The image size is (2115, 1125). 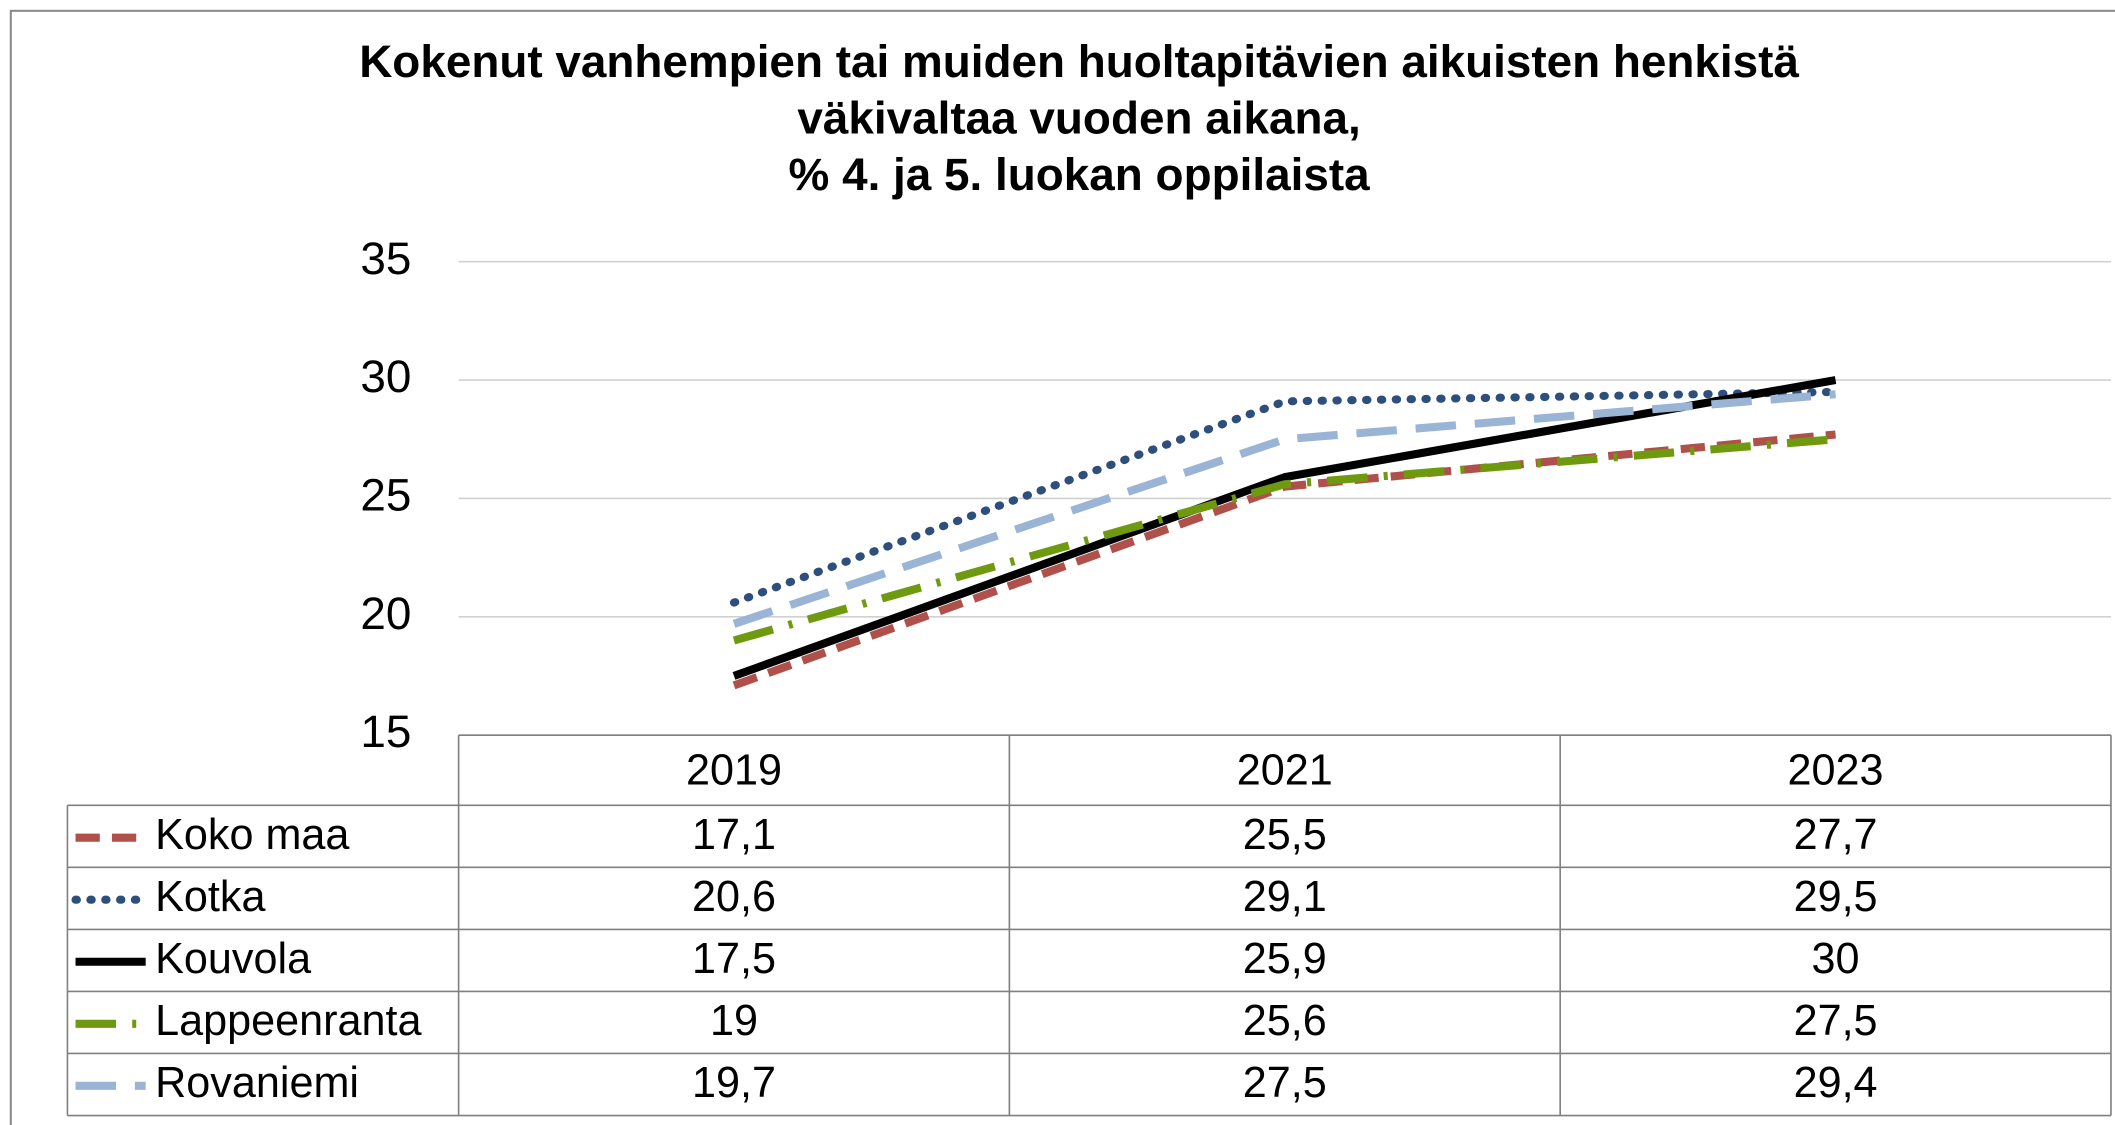 What do you see at coordinates (1080, 174) in the screenshot?
I see `chart-title: % 4. ja 5. luokan oppilaista` at bounding box center [1080, 174].